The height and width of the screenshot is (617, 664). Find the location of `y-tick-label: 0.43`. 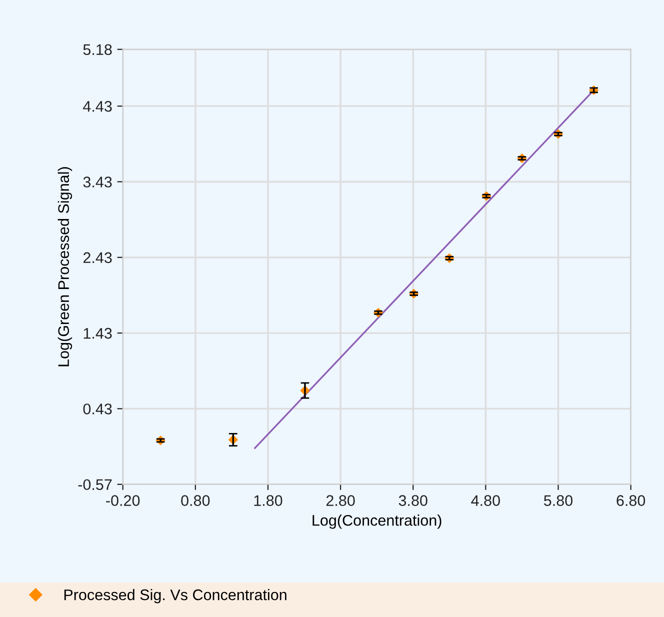

y-tick-label: 0.43 is located at coordinates (97, 409).